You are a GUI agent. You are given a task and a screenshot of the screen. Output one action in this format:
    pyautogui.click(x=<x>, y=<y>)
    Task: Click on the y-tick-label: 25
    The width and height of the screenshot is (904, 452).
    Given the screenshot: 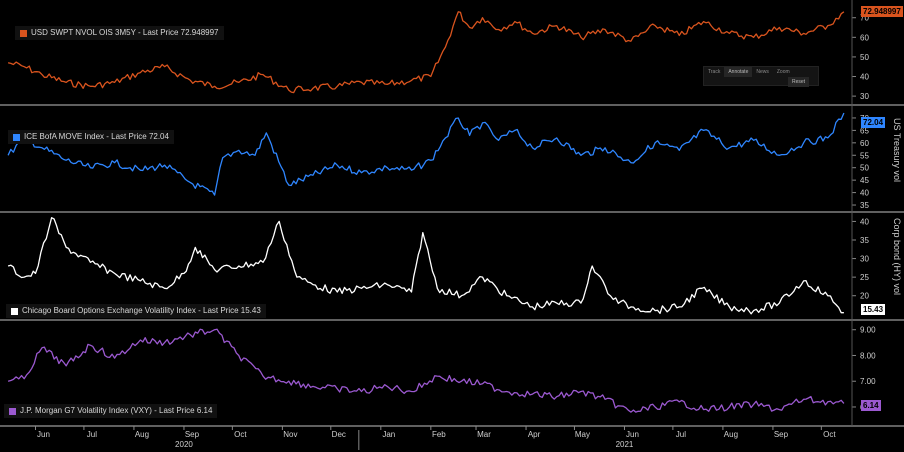 What is the action you would take?
    pyautogui.click(x=864, y=277)
    